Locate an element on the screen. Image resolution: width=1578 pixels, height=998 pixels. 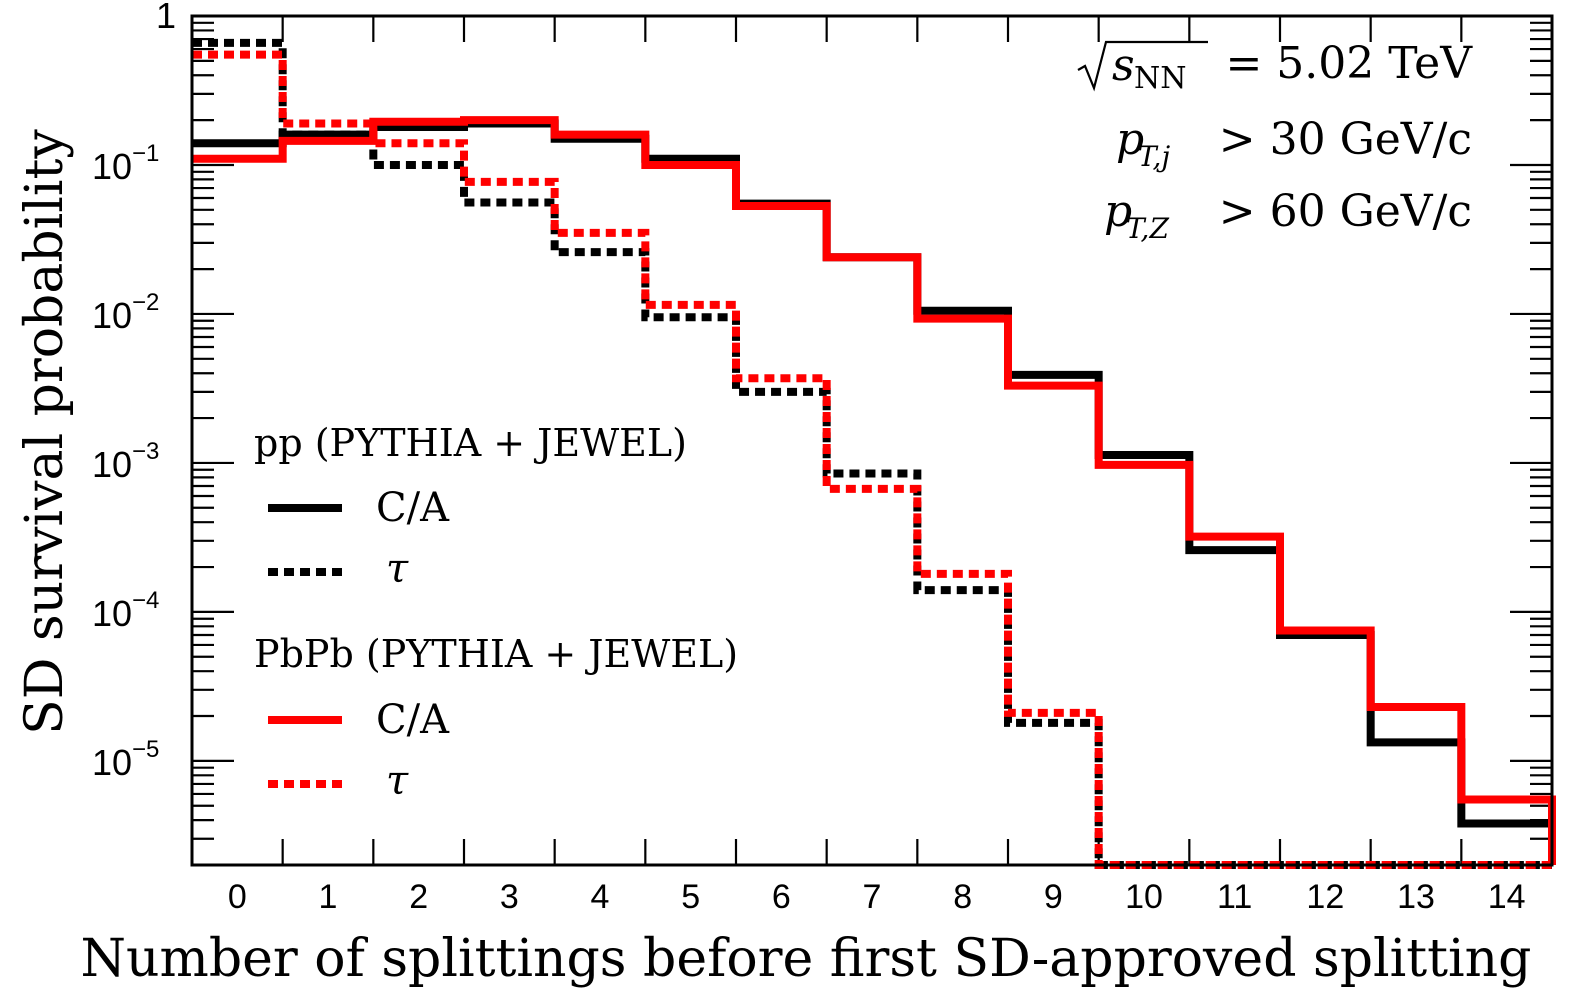
legend-label-pbpb-tau: τ is located at coordinates (397, 781).